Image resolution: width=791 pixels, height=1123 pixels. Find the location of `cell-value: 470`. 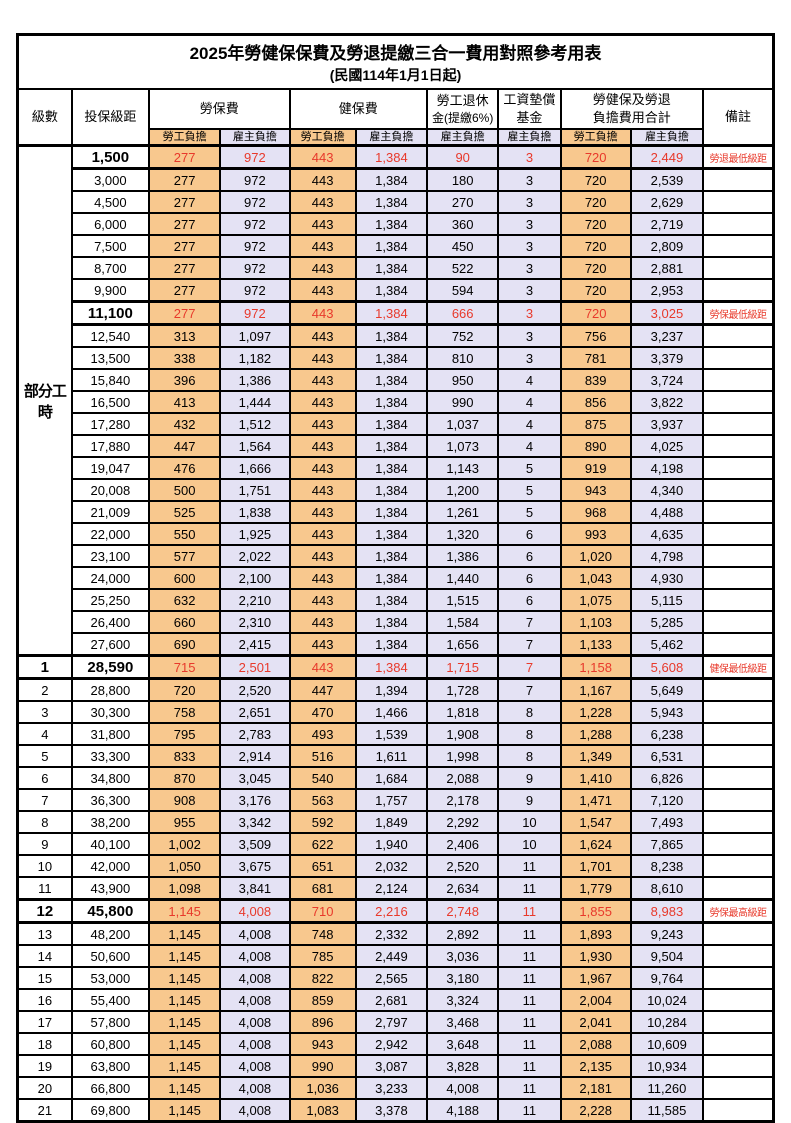

cell-value: 470 is located at coordinates (322, 712).